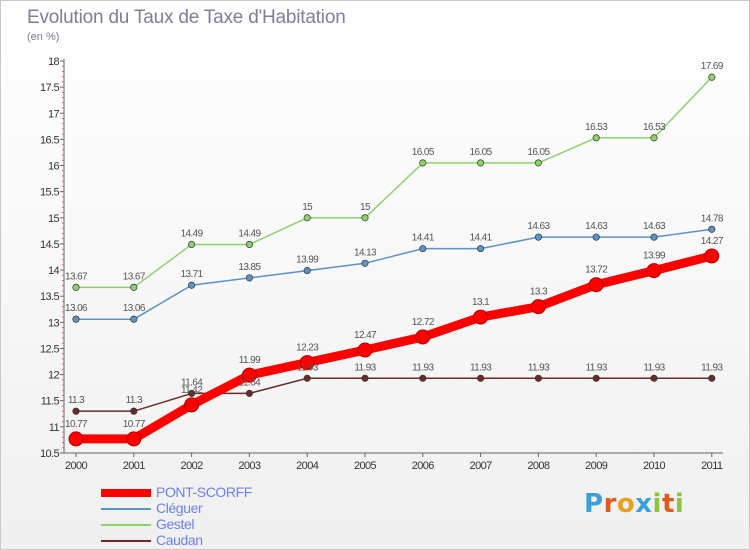 Image resolution: width=750 pixels, height=550 pixels. I want to click on y-tick-label: 15.5, so click(49, 193).